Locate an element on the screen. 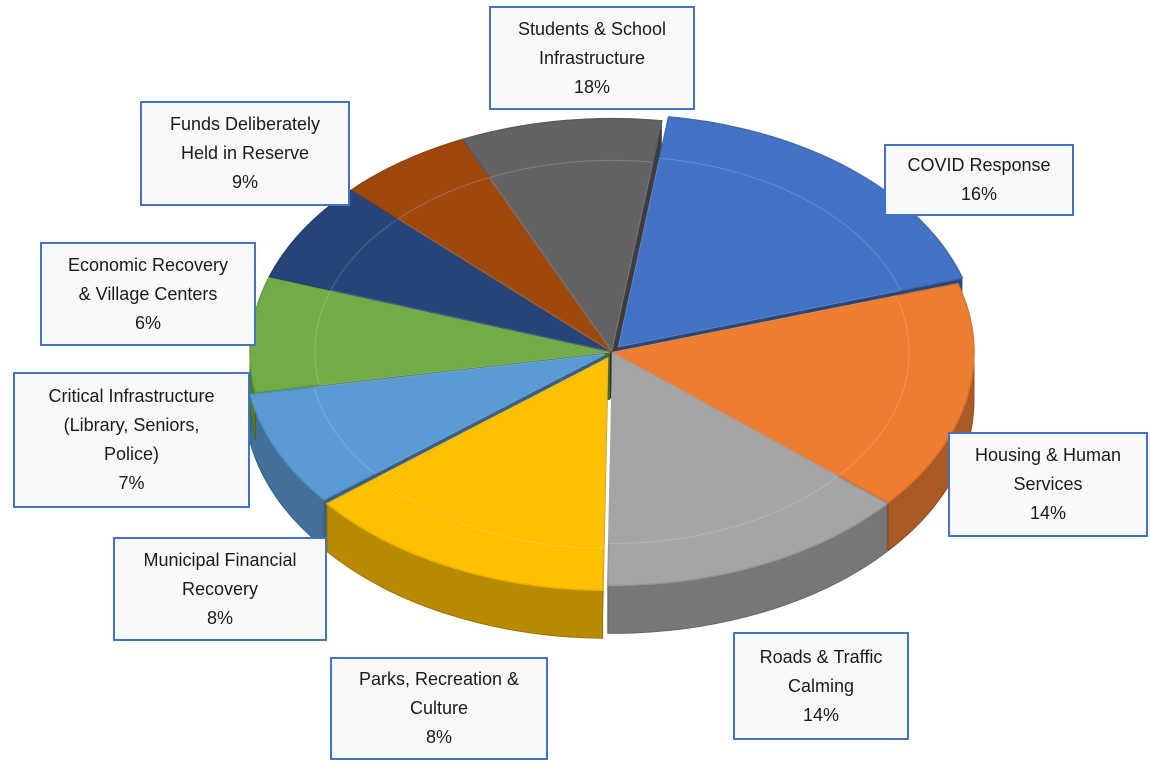 This screenshot has width=1150, height=761. data-label-text: Services is located at coordinates (1048, 484).